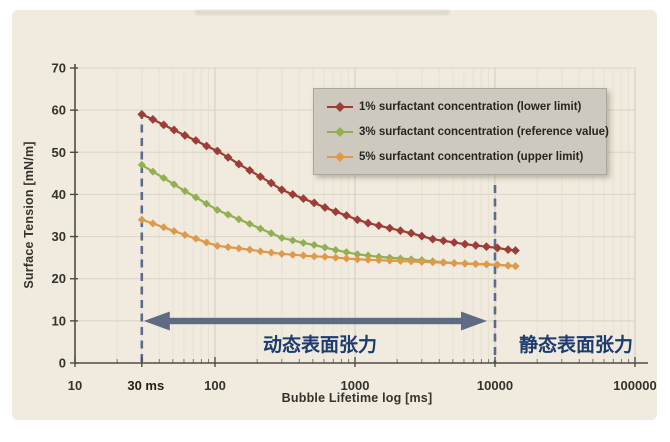 The height and width of the screenshot is (442, 670). I want to click on svg-text: 40, so click(59, 194).